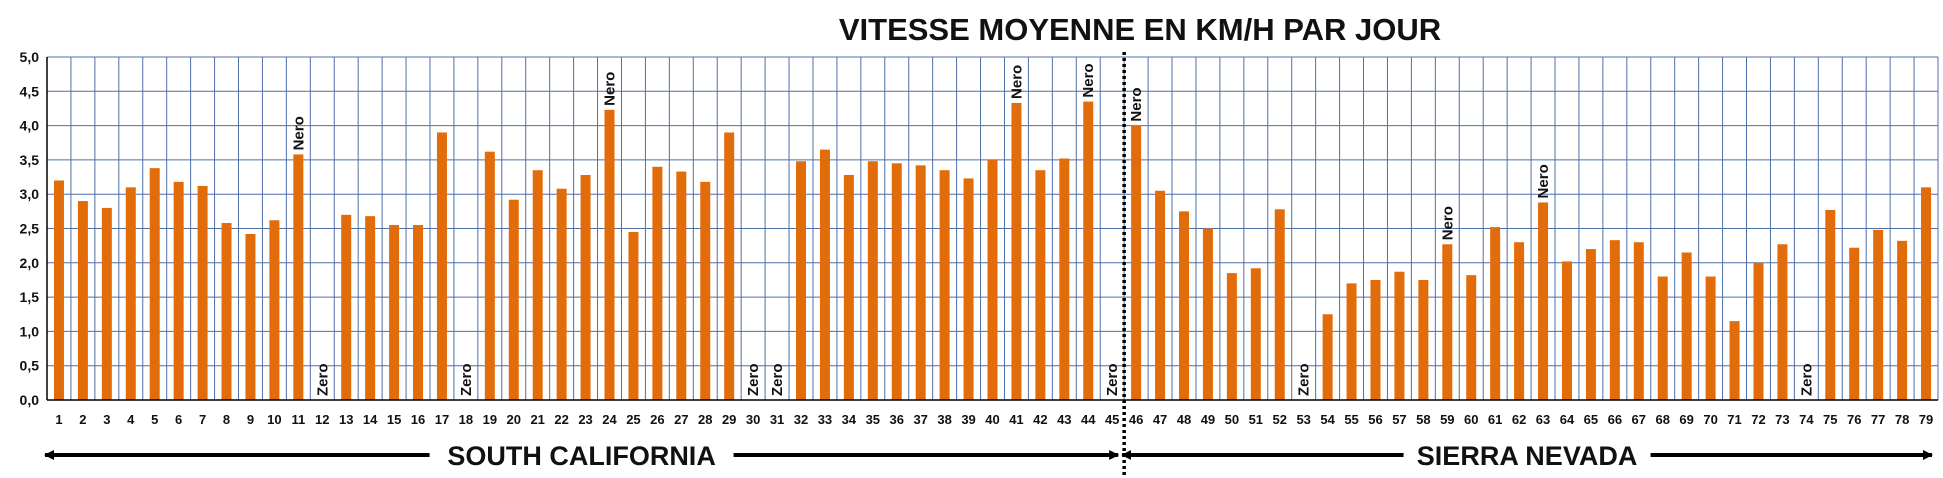 The height and width of the screenshot is (478, 1943). What do you see at coordinates (490, 419) in the screenshot?
I see `x-tick-label: 19` at bounding box center [490, 419].